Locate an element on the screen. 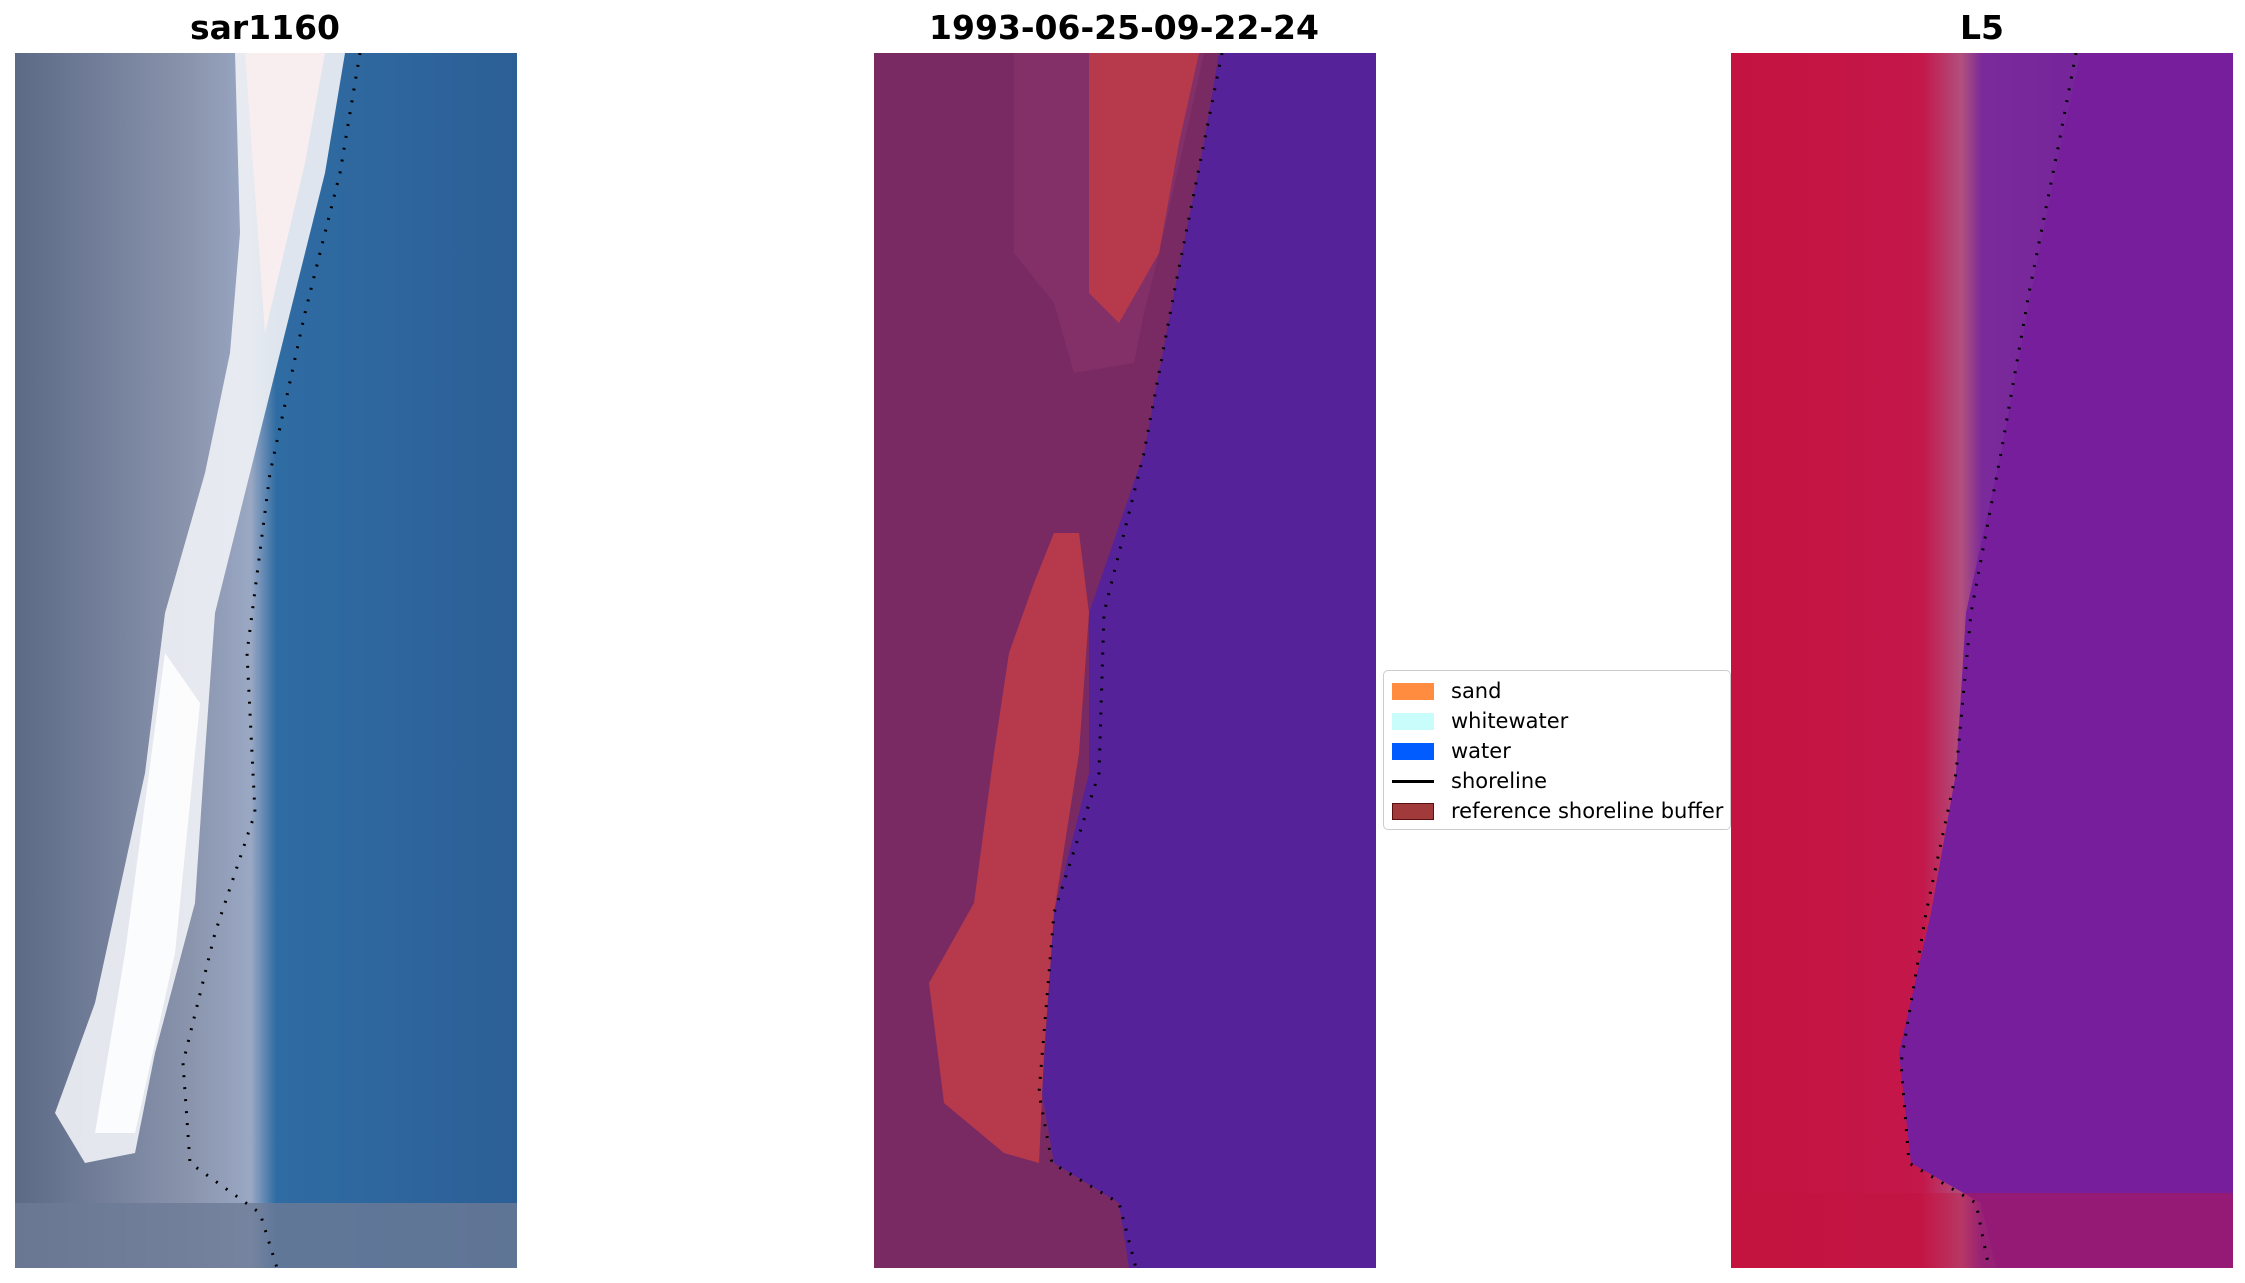 This screenshot has width=2245, height=1283. legend-item-shoreline: shoreline is located at coordinates (1469, 781).